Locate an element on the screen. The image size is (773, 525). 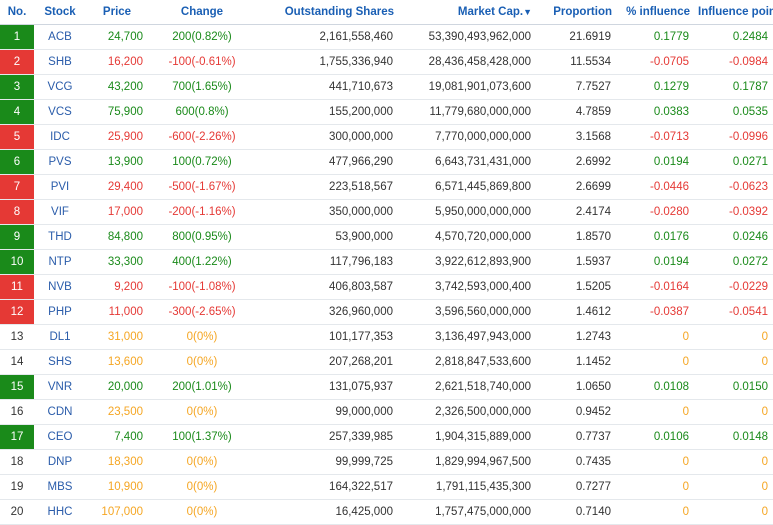
col-header-stock: Stock is located at coordinates (60, 12).